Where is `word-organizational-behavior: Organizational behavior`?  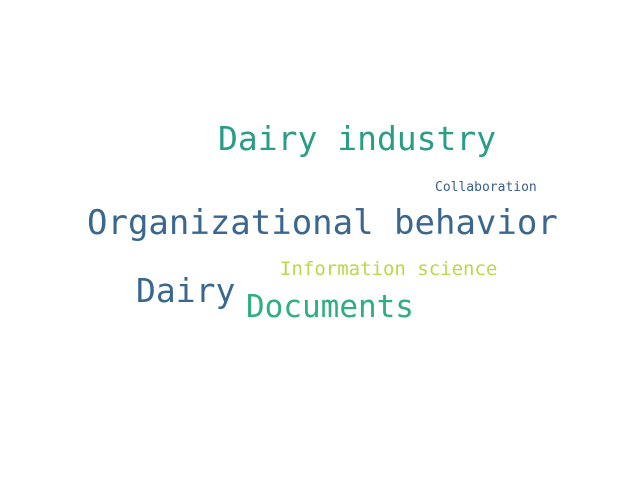
word-organizational-behavior: Organizational behavior is located at coordinates (322, 223).